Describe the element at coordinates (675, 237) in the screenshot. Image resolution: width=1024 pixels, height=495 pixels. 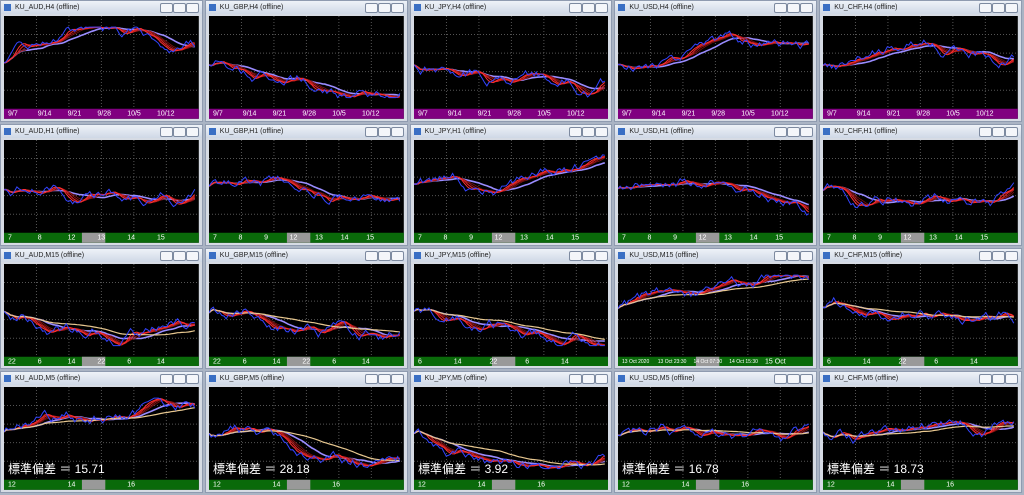
I see `x-axis-label: 9` at that location.